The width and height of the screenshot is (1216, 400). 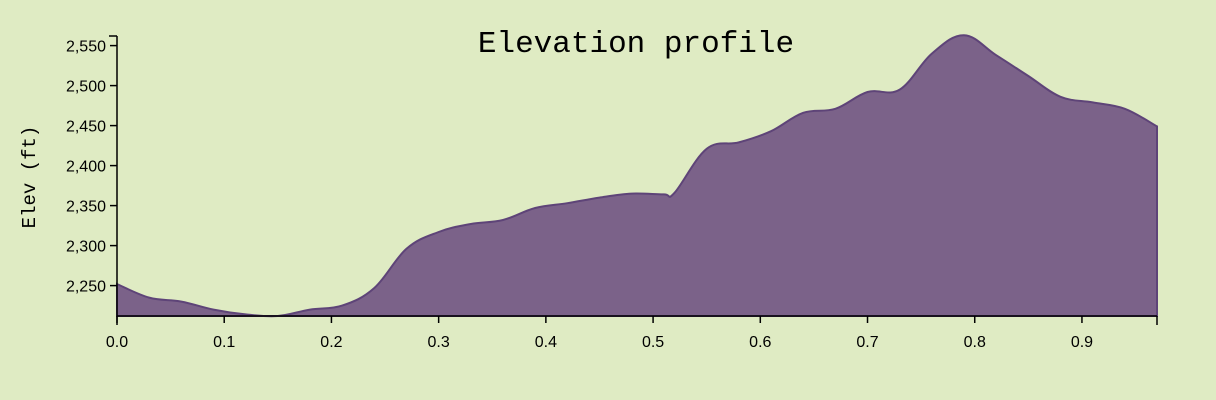 What do you see at coordinates (760, 342) in the screenshot?
I see `x-tick-label: 0.6` at bounding box center [760, 342].